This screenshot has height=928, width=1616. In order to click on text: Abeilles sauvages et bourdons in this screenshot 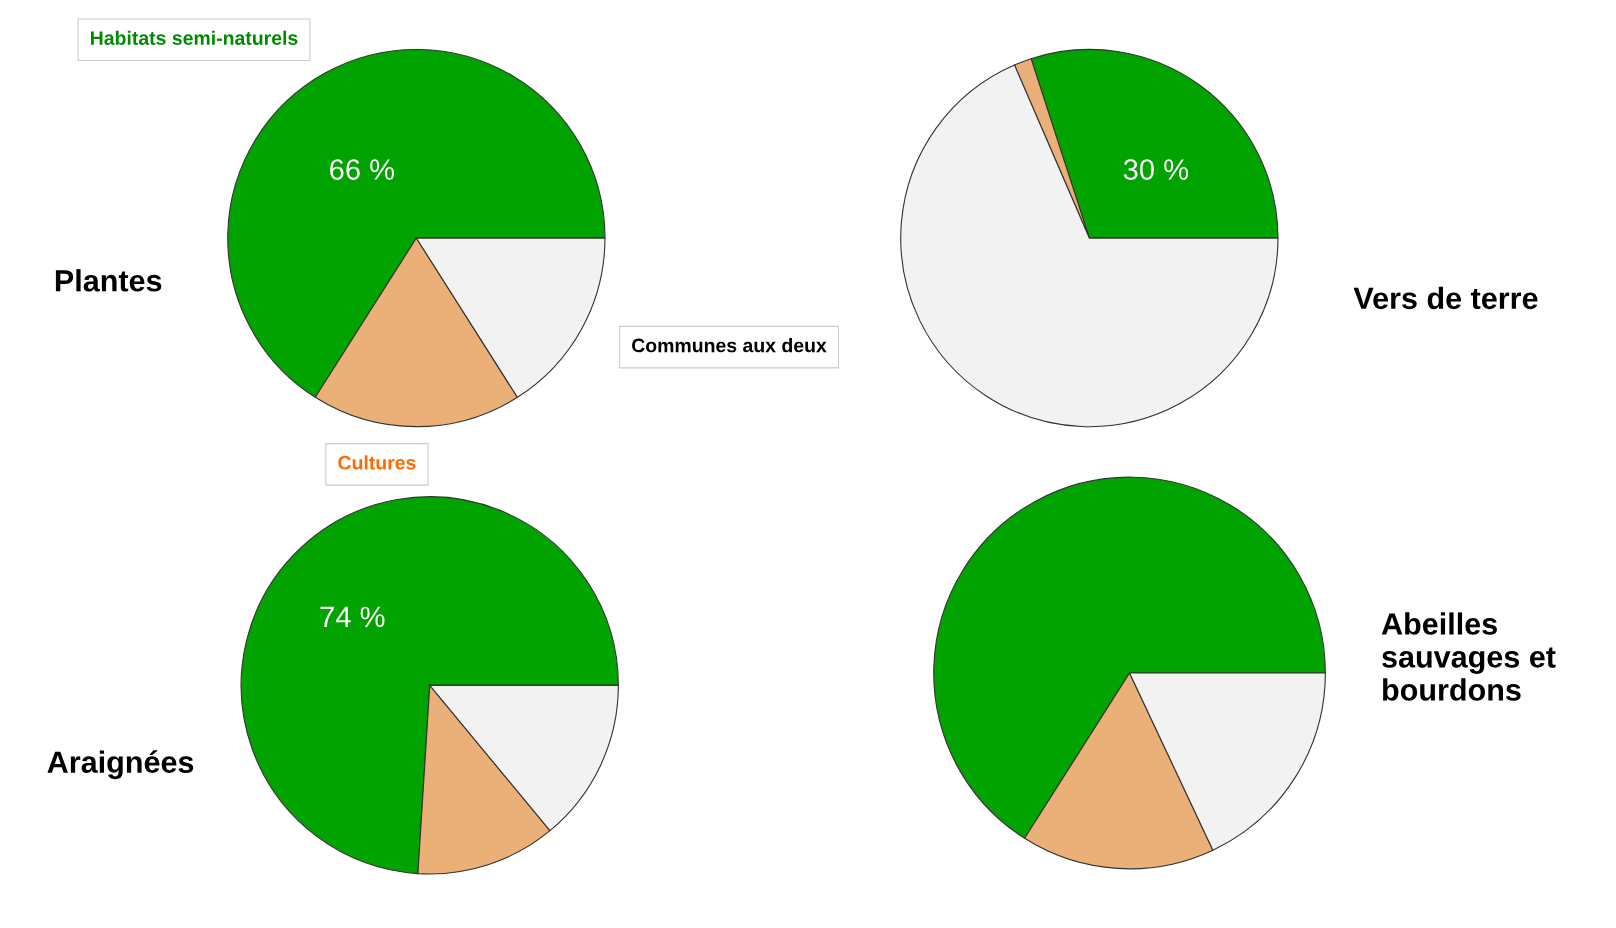, I will do `click(1468, 656)`.